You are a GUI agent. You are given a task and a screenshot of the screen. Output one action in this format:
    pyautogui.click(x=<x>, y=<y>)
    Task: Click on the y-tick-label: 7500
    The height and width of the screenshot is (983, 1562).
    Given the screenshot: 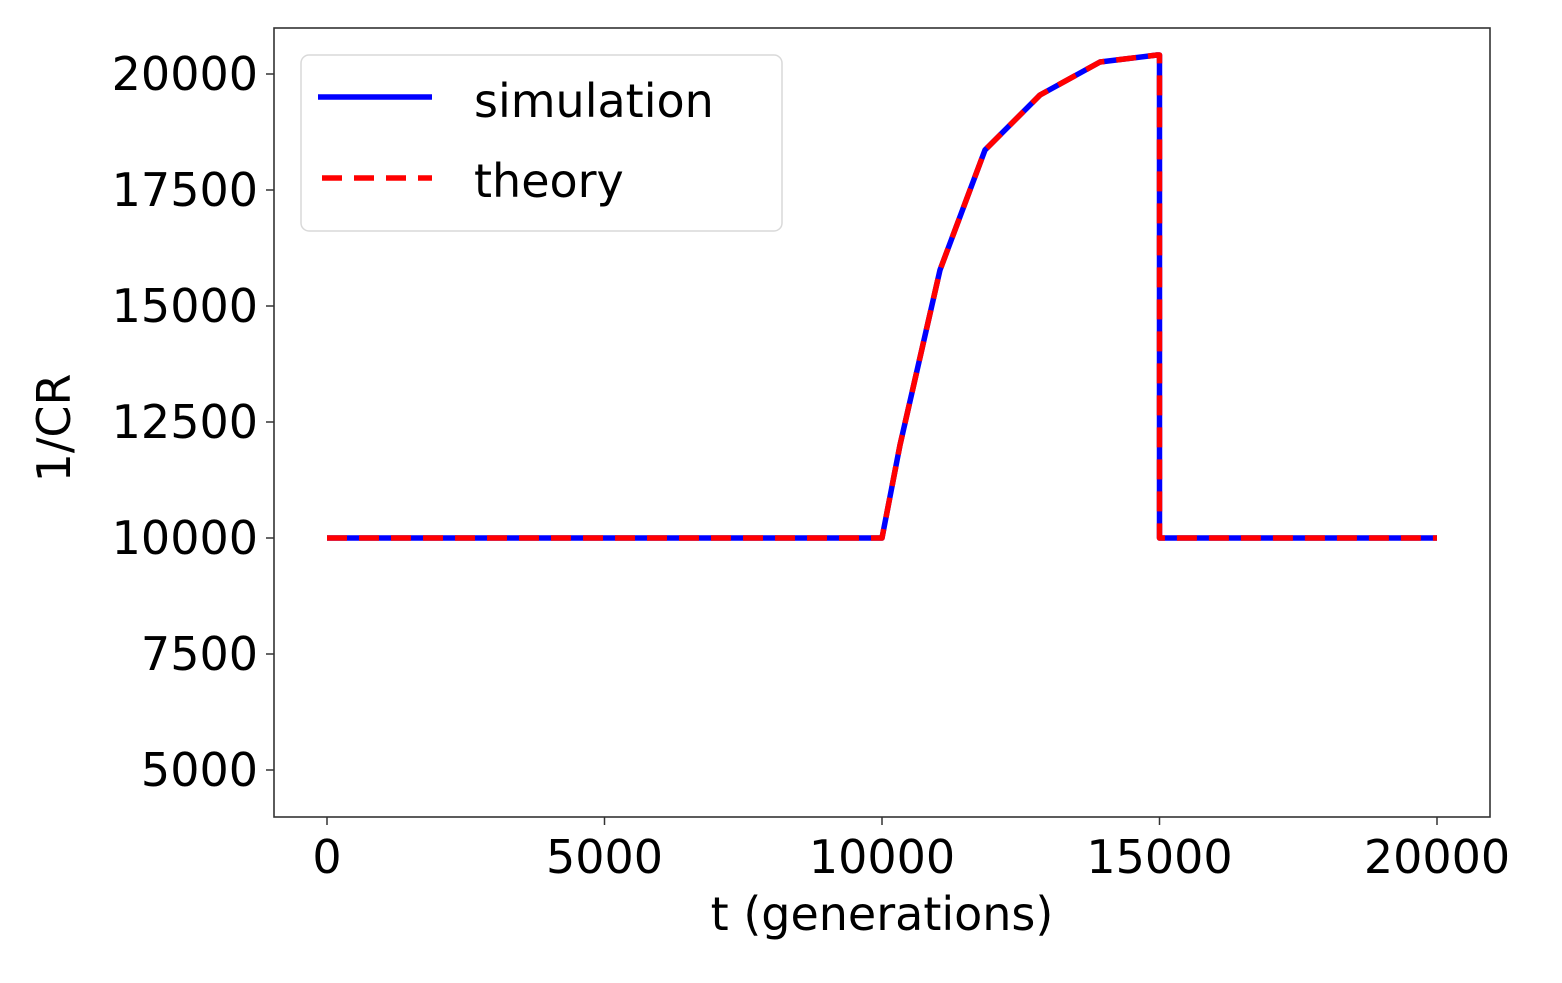 What is the action you would take?
    pyautogui.click(x=199, y=654)
    